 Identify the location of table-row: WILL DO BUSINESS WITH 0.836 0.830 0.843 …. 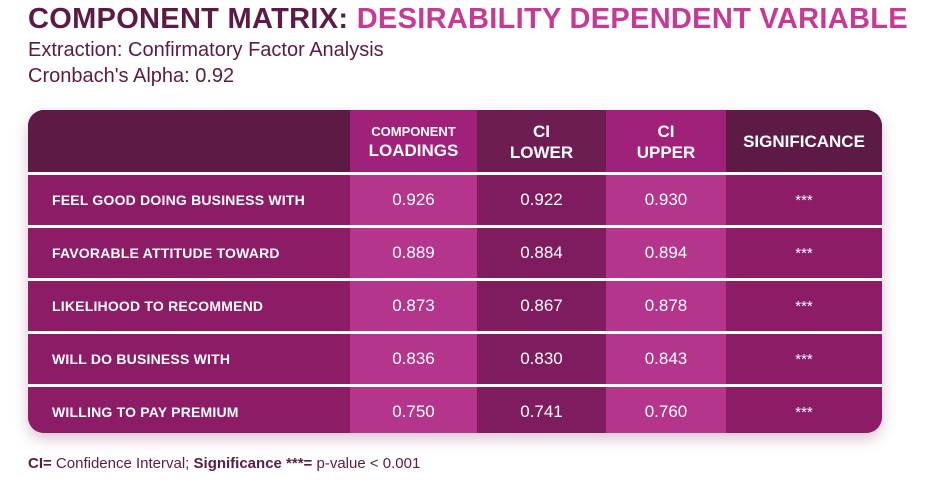
(455, 359).